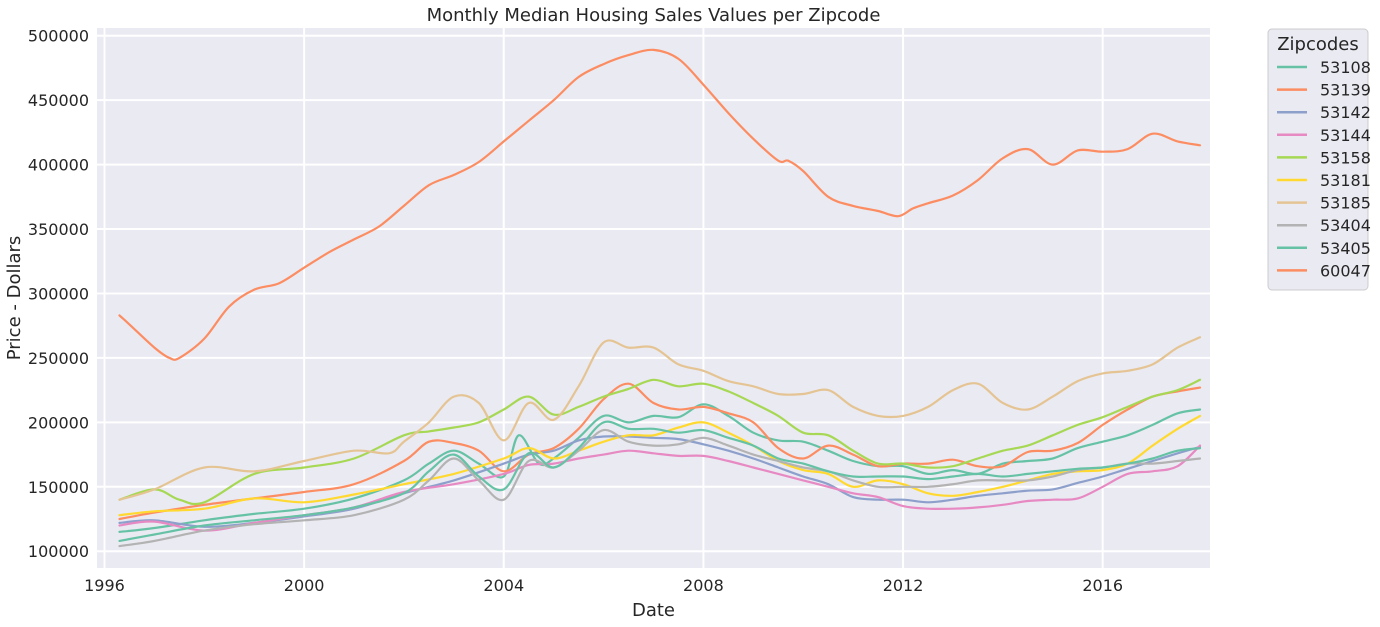 The height and width of the screenshot is (627, 1380). Describe the element at coordinates (1345, 157) in the screenshot. I see `legend-label: 53158` at that location.